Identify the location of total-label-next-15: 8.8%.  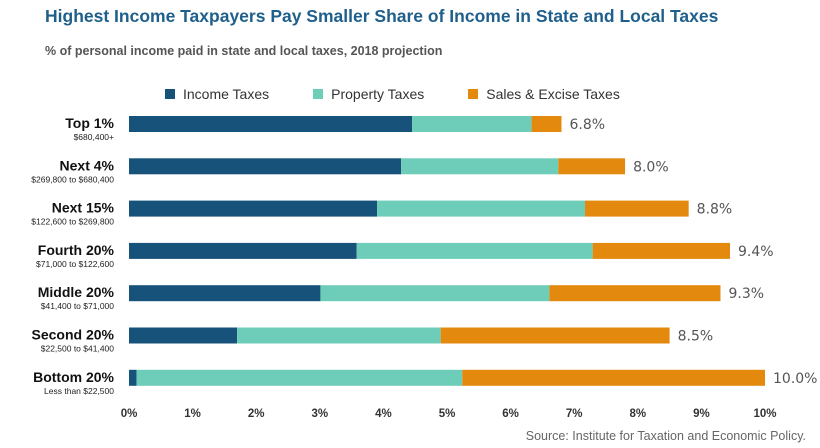
(715, 210).